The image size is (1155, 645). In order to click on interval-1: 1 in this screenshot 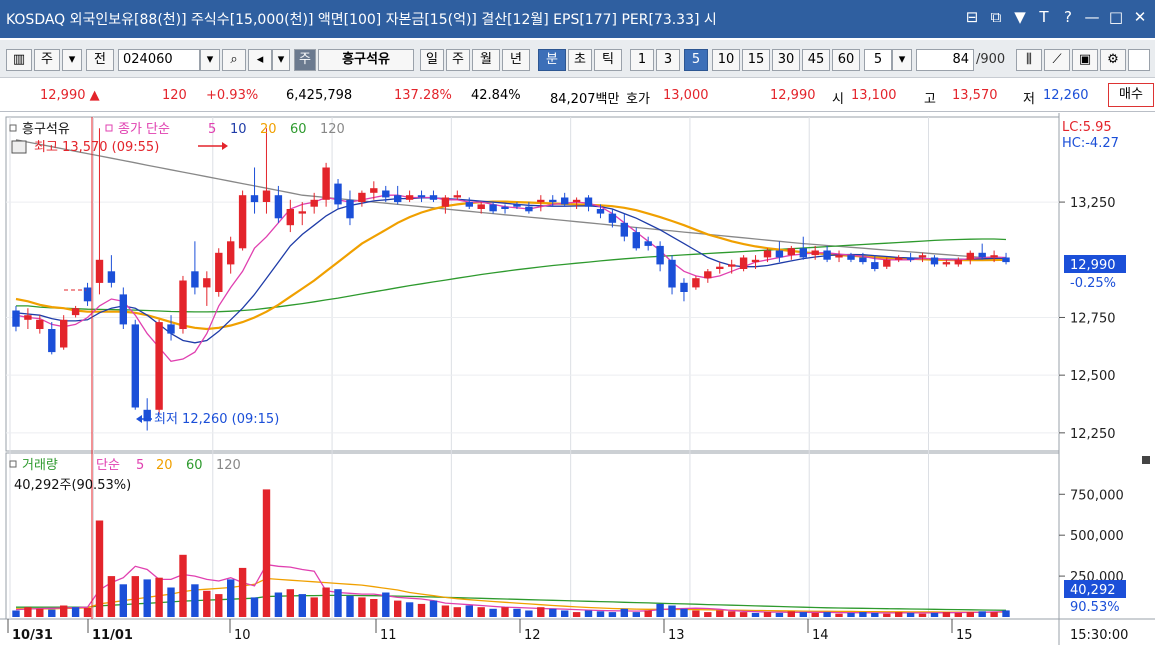, I will do `click(642, 60)`.